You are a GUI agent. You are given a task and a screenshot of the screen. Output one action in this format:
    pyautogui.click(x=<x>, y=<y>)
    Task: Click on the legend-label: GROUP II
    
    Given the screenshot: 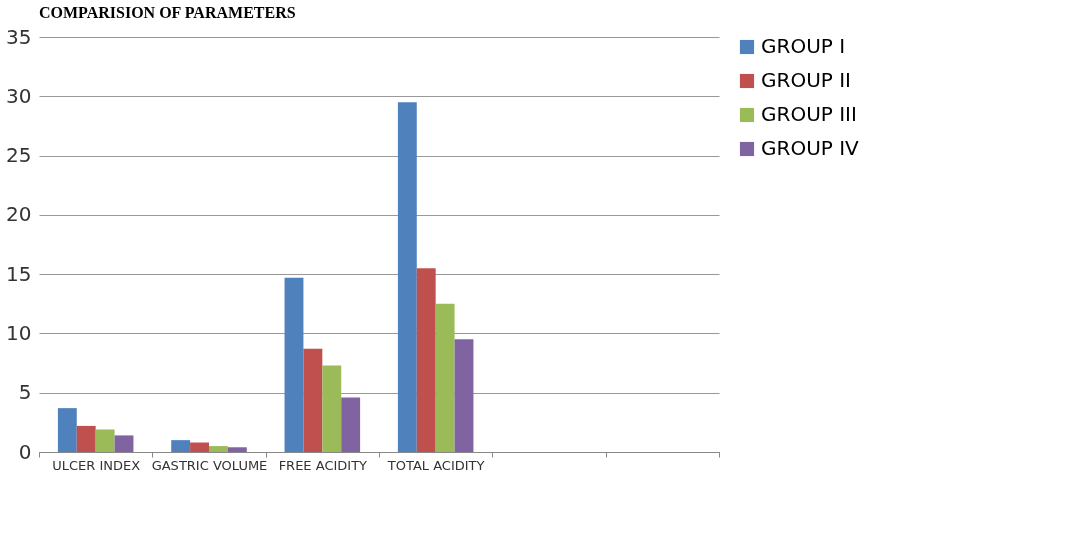 What is the action you would take?
    pyautogui.click(x=806, y=80)
    